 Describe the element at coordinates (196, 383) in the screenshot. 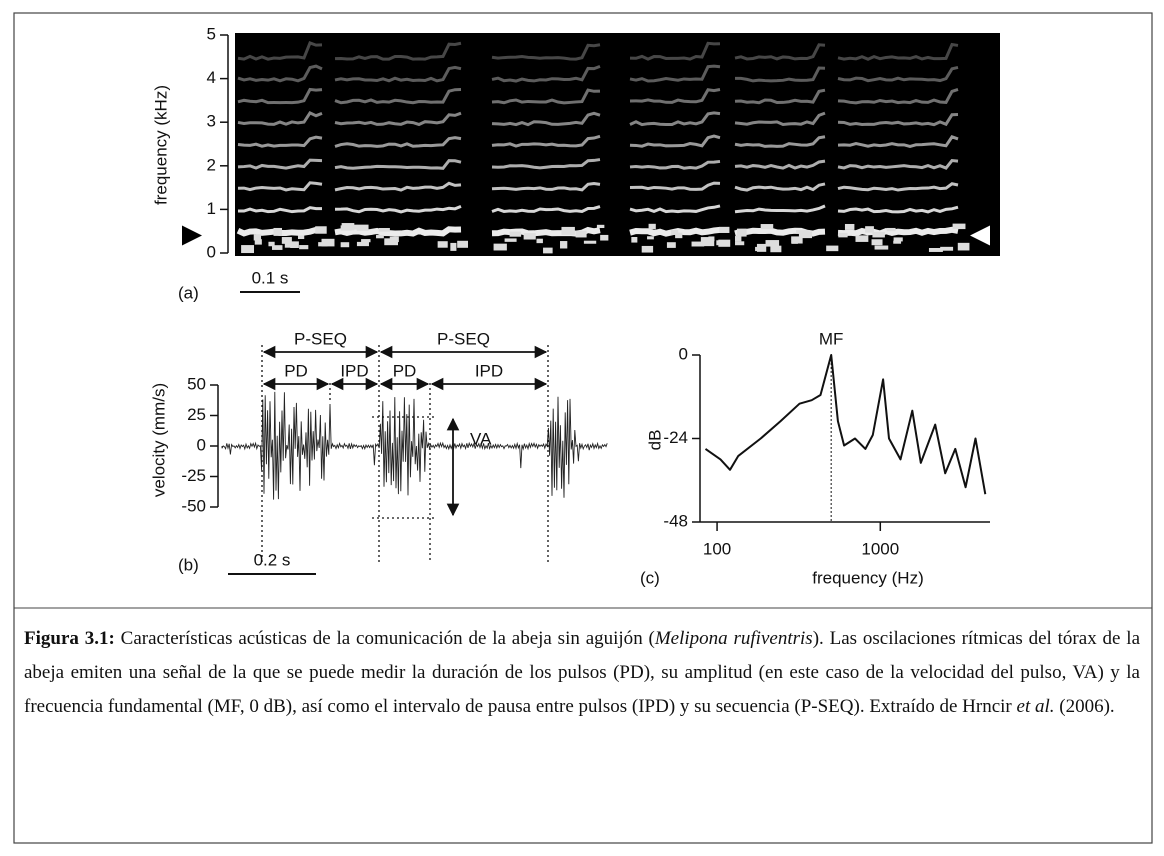

I see `y-tick-label: 50` at that location.